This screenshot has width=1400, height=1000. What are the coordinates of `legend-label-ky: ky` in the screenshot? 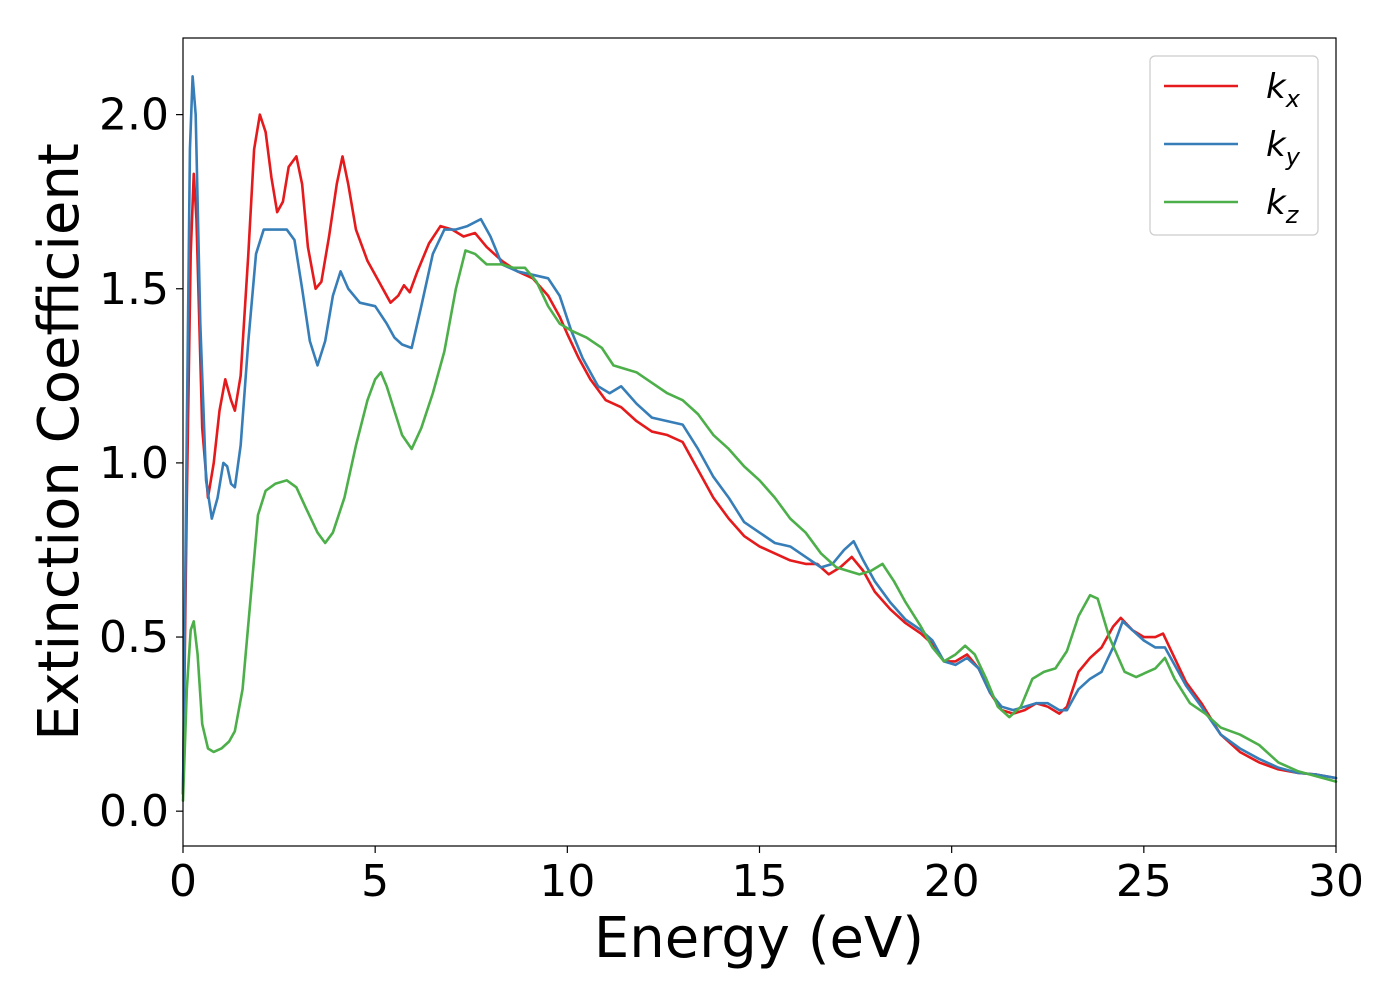 It's located at (1283, 148).